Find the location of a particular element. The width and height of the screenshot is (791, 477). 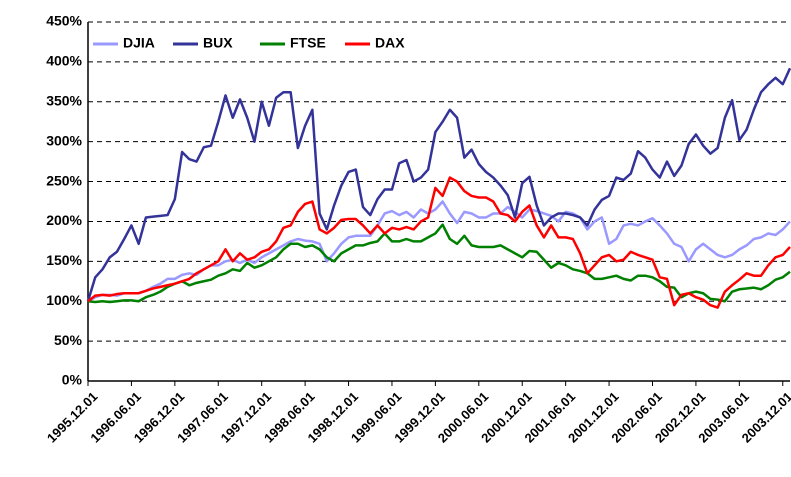

y-tick-label: 150% is located at coordinates (64, 260).